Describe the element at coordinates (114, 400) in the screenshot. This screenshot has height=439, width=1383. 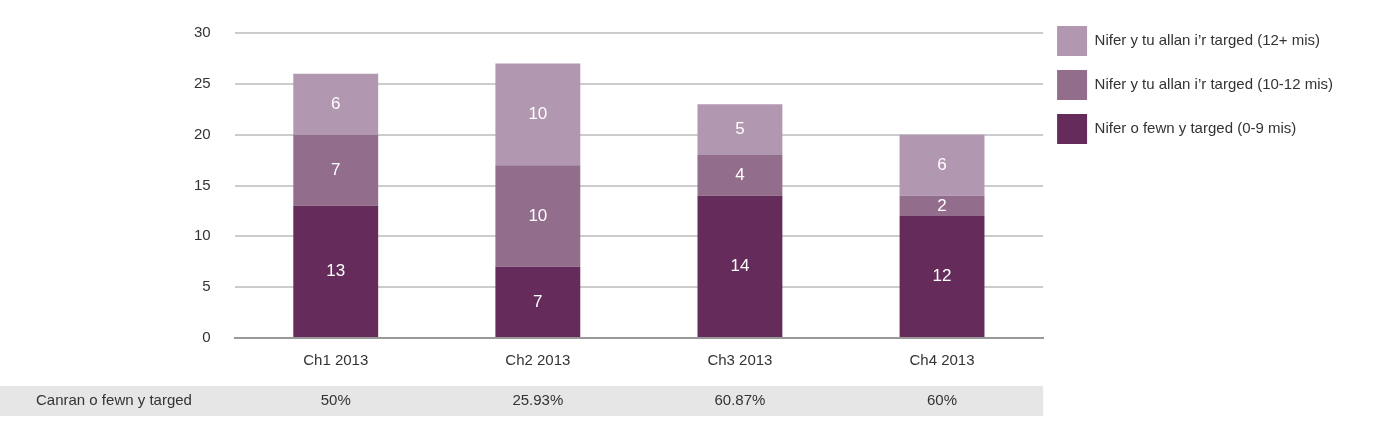
I see `text: Canran o fewn y targed` at that location.